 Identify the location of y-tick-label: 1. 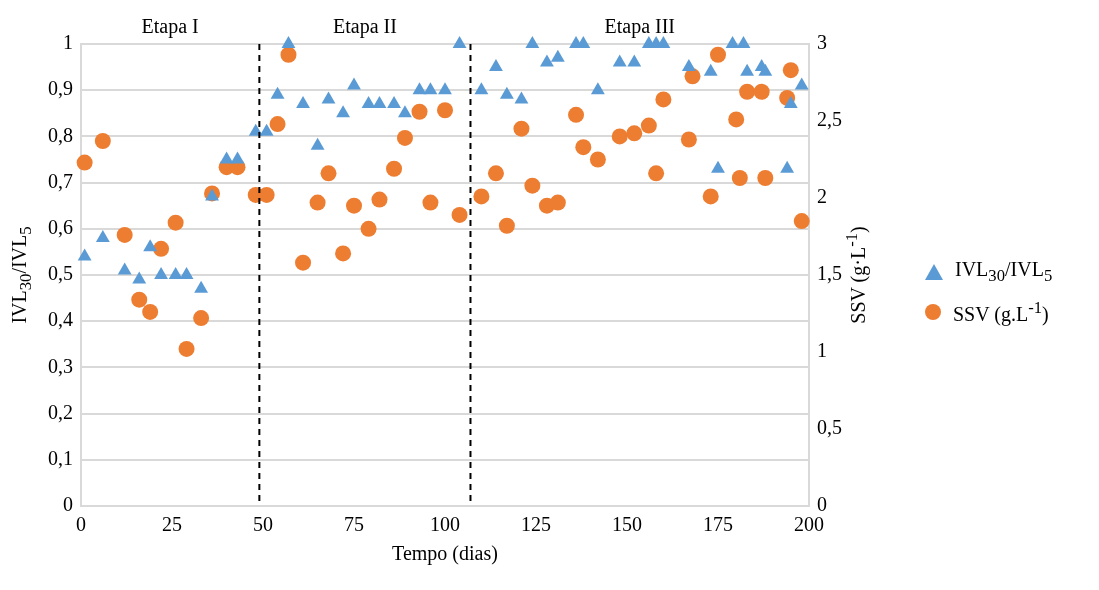
(68, 42).